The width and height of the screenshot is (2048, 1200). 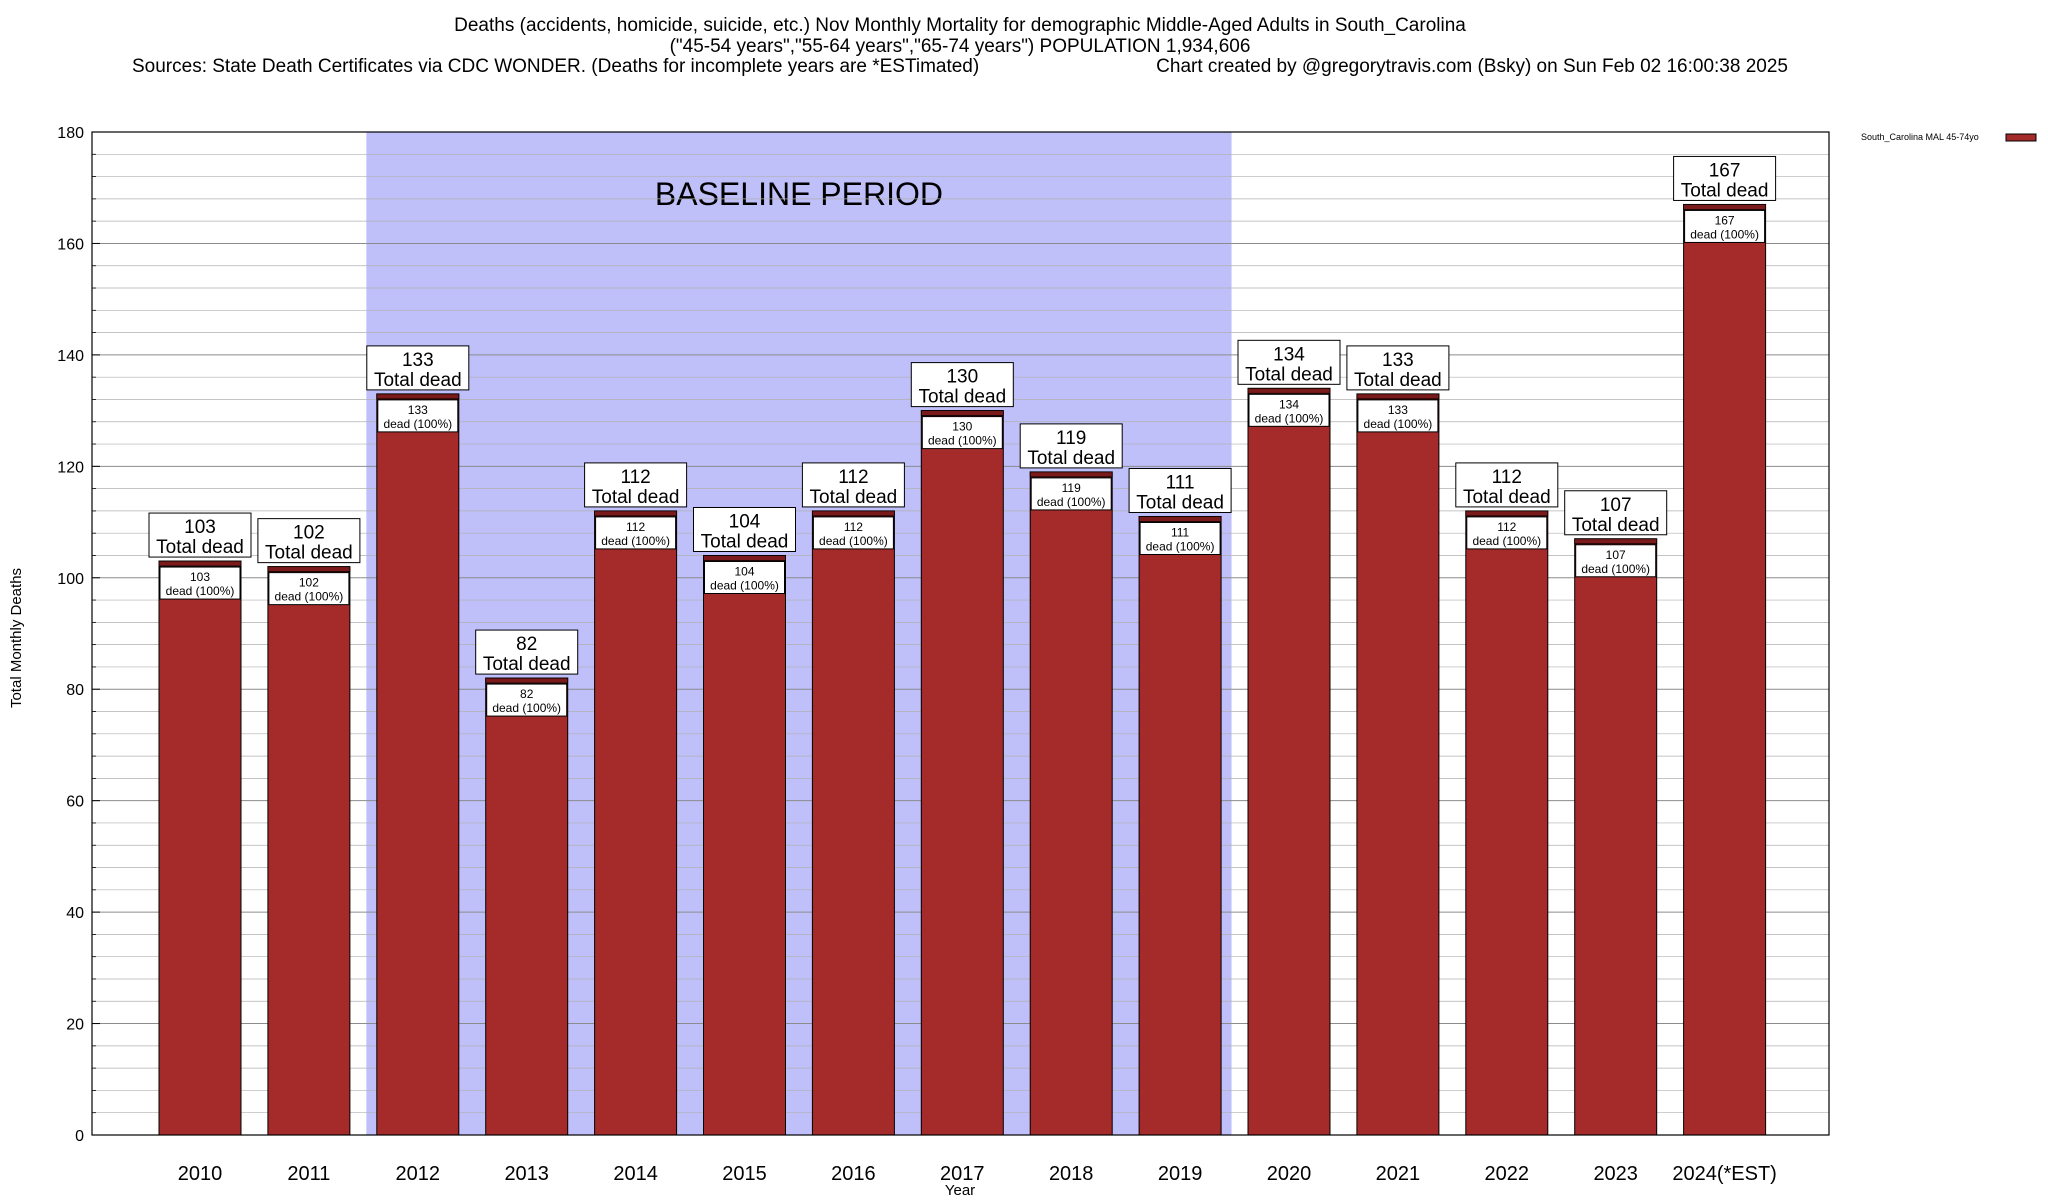 What do you see at coordinates (1724, 1174) in the screenshot?
I see `x-tick-label: 2024(*EST)` at bounding box center [1724, 1174].